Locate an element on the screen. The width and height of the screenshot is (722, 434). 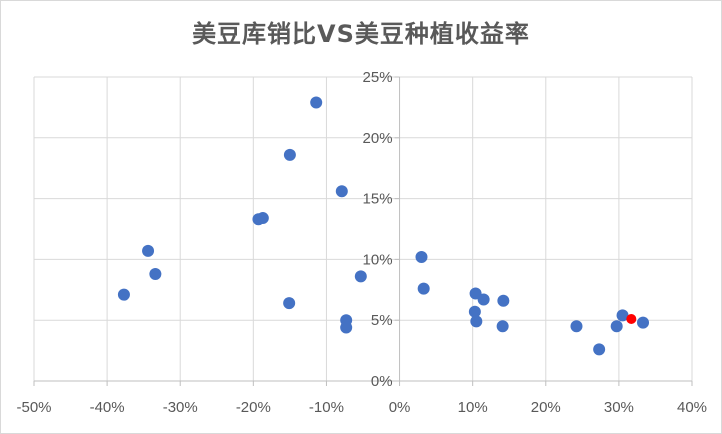
y-tick-label: 25% is located at coordinates (378, 77).